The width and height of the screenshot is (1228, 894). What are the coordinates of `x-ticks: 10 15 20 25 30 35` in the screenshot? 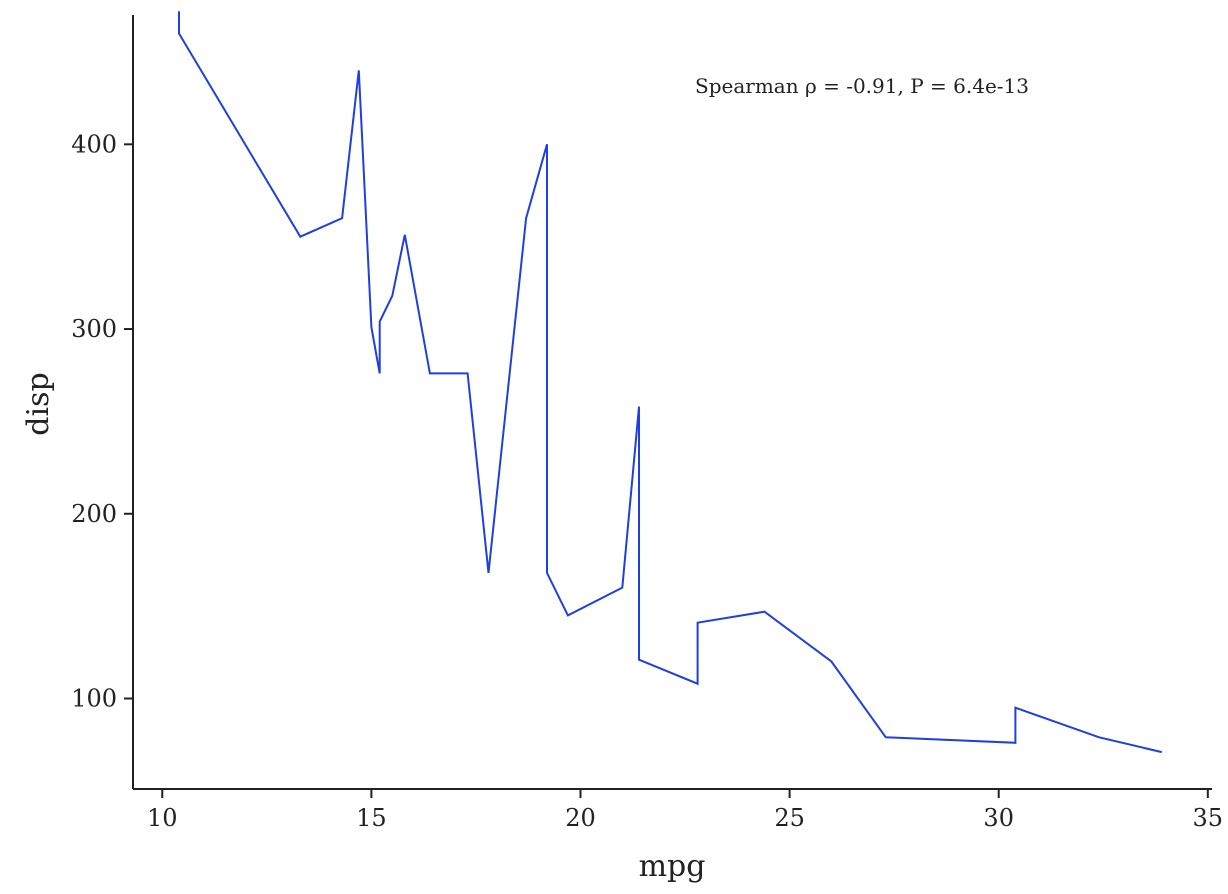 It's located at (685, 810).